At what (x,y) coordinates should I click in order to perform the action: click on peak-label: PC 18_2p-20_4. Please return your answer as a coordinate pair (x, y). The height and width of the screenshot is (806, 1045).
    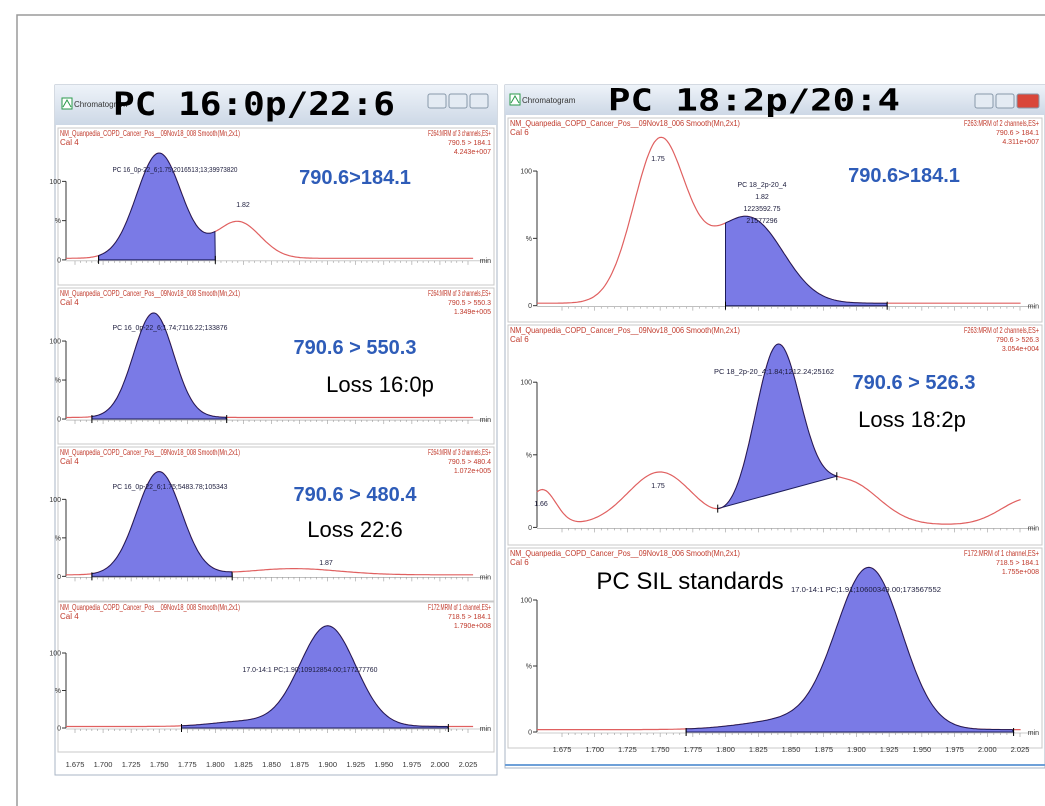
    Looking at the image, I should click on (761, 185).